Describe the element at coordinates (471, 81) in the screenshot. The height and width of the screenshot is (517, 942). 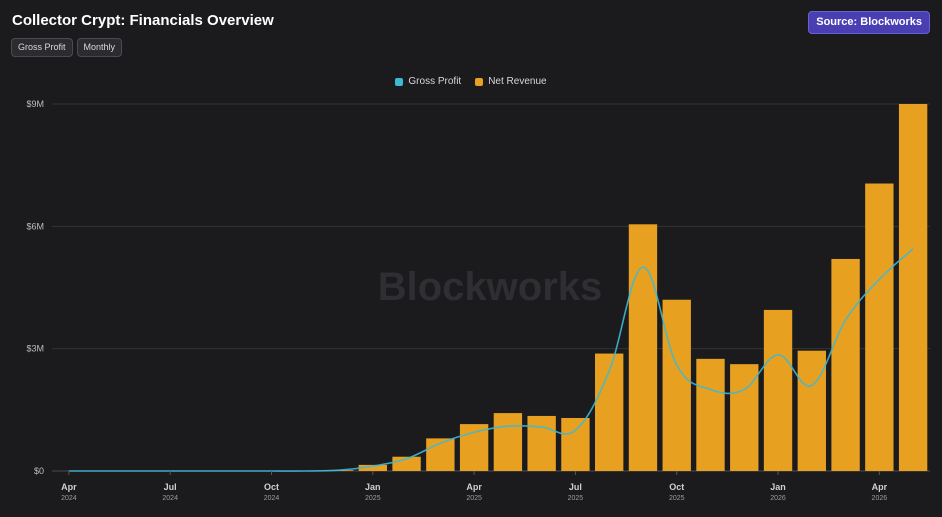
I see `chart-legend: Gross Profit Net Revenue` at that location.